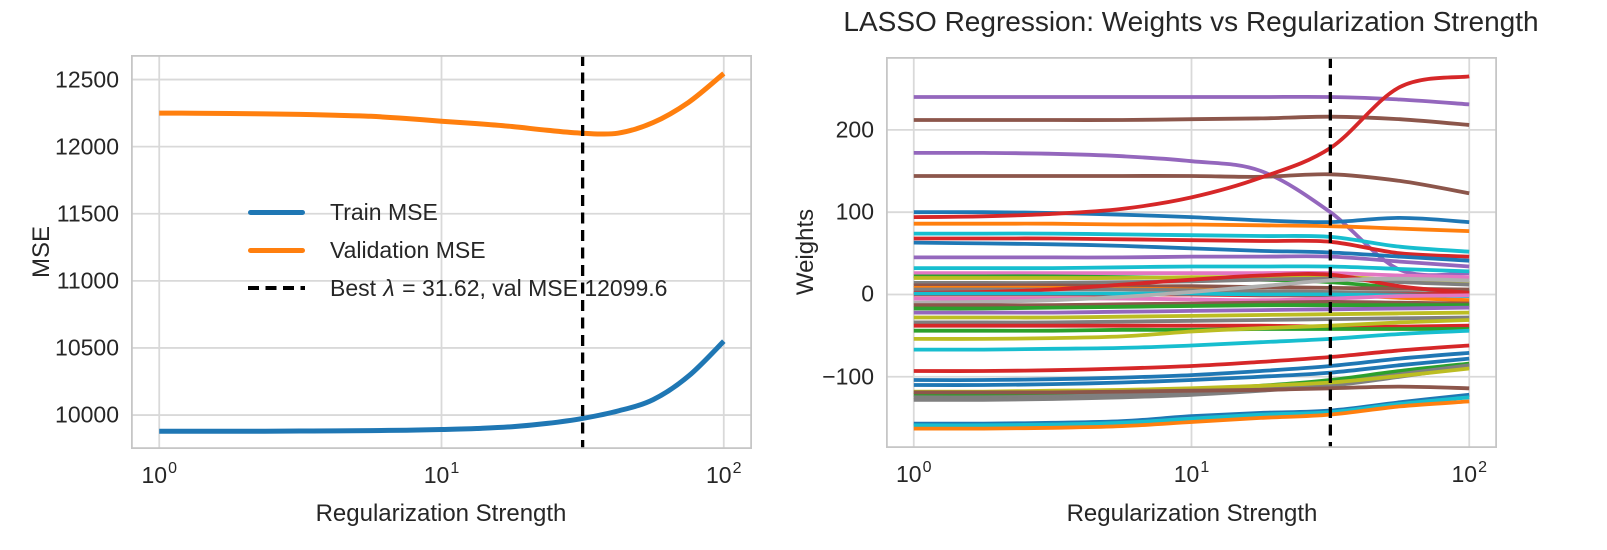 This screenshot has height=550, width=1607. I want to click on series-line-w43, so click(1191, 411).